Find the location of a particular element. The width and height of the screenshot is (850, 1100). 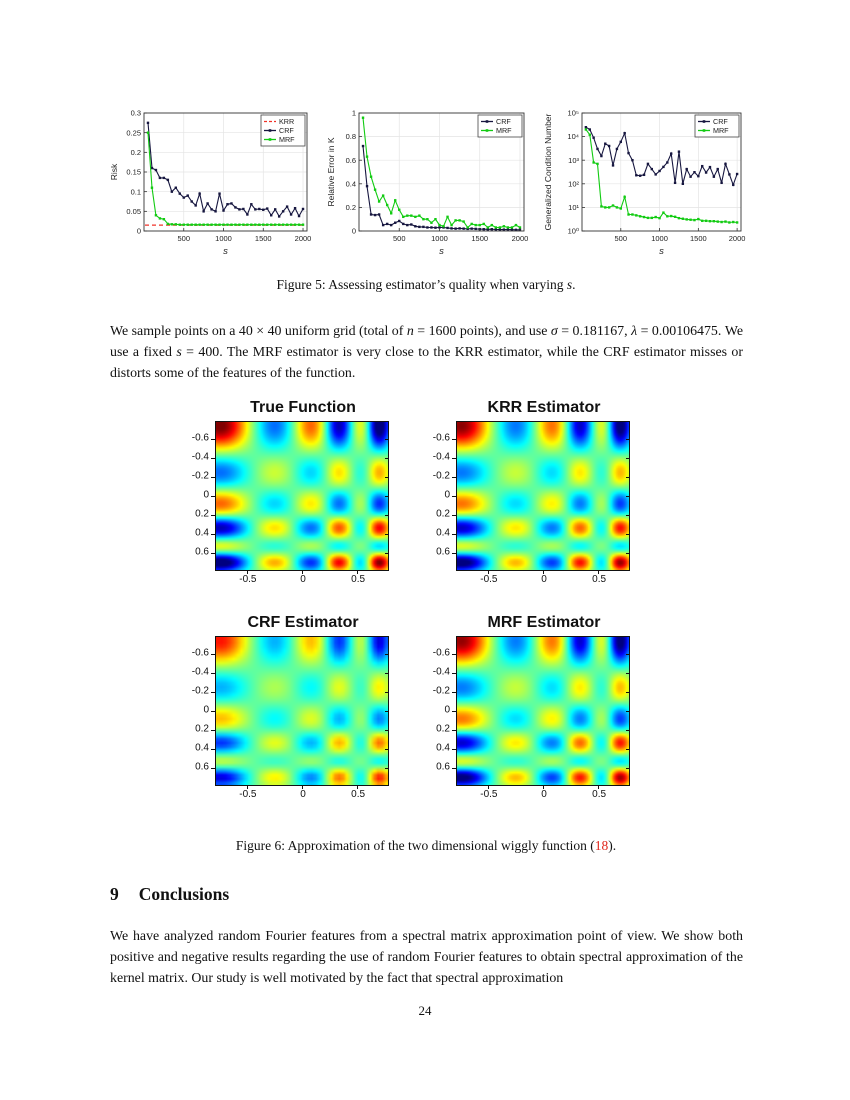

series-MRF is located at coordinates (225, 179).